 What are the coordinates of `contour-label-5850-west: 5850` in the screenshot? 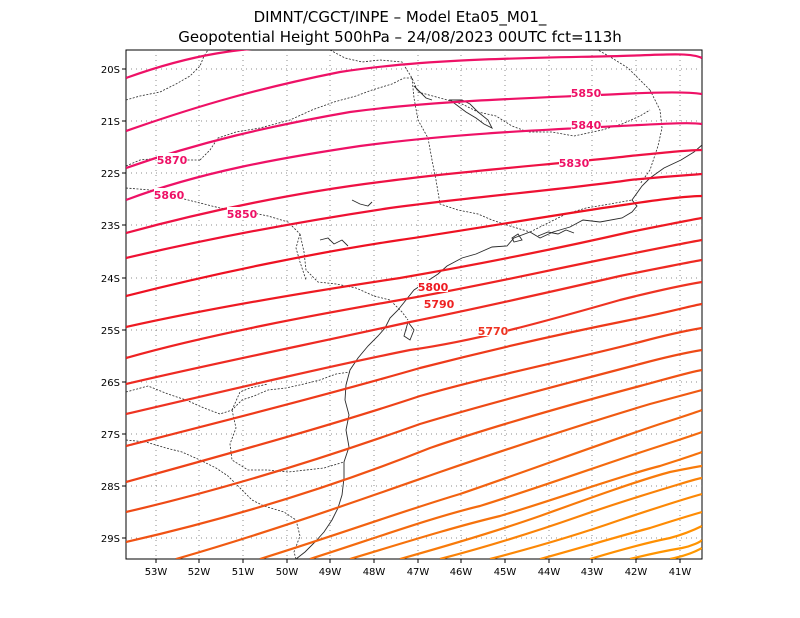 It's located at (242, 214).